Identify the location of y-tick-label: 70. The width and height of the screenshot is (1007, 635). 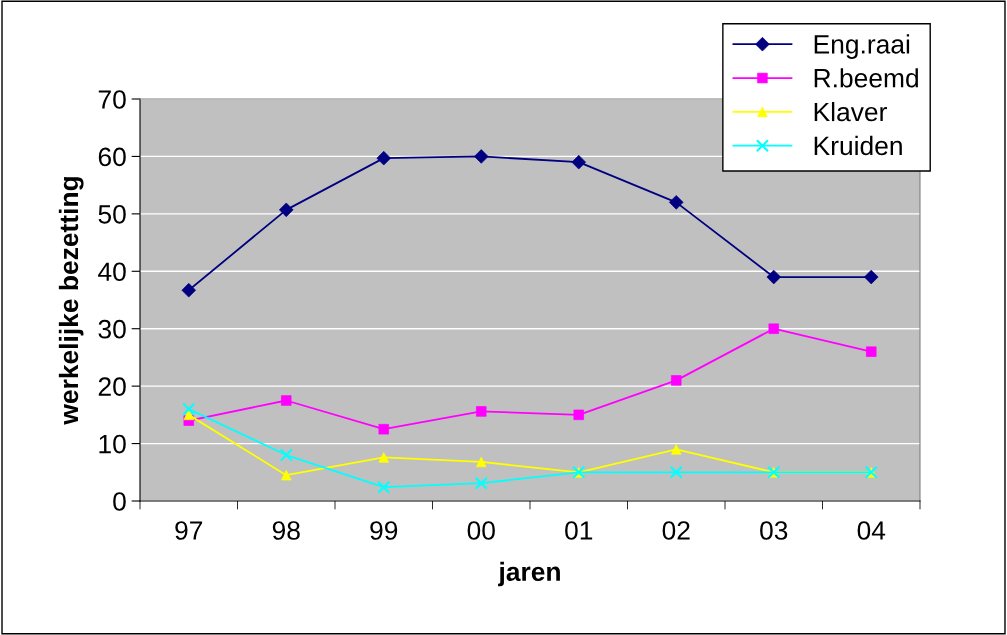
(112, 99).